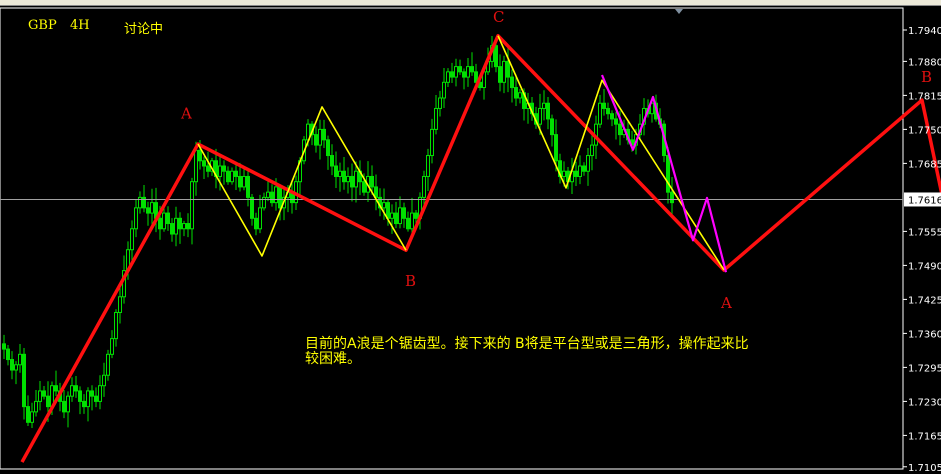  Describe the element at coordinates (924, 62) in the screenshot. I see `y-axis-tick-label: 1.7880` at that location.